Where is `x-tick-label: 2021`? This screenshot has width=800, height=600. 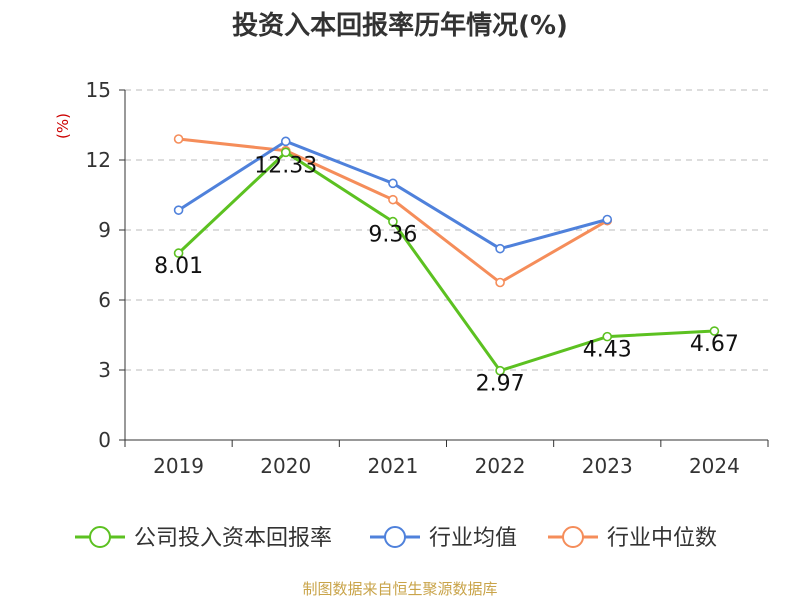
x-tick-label: 2021 is located at coordinates (392, 466).